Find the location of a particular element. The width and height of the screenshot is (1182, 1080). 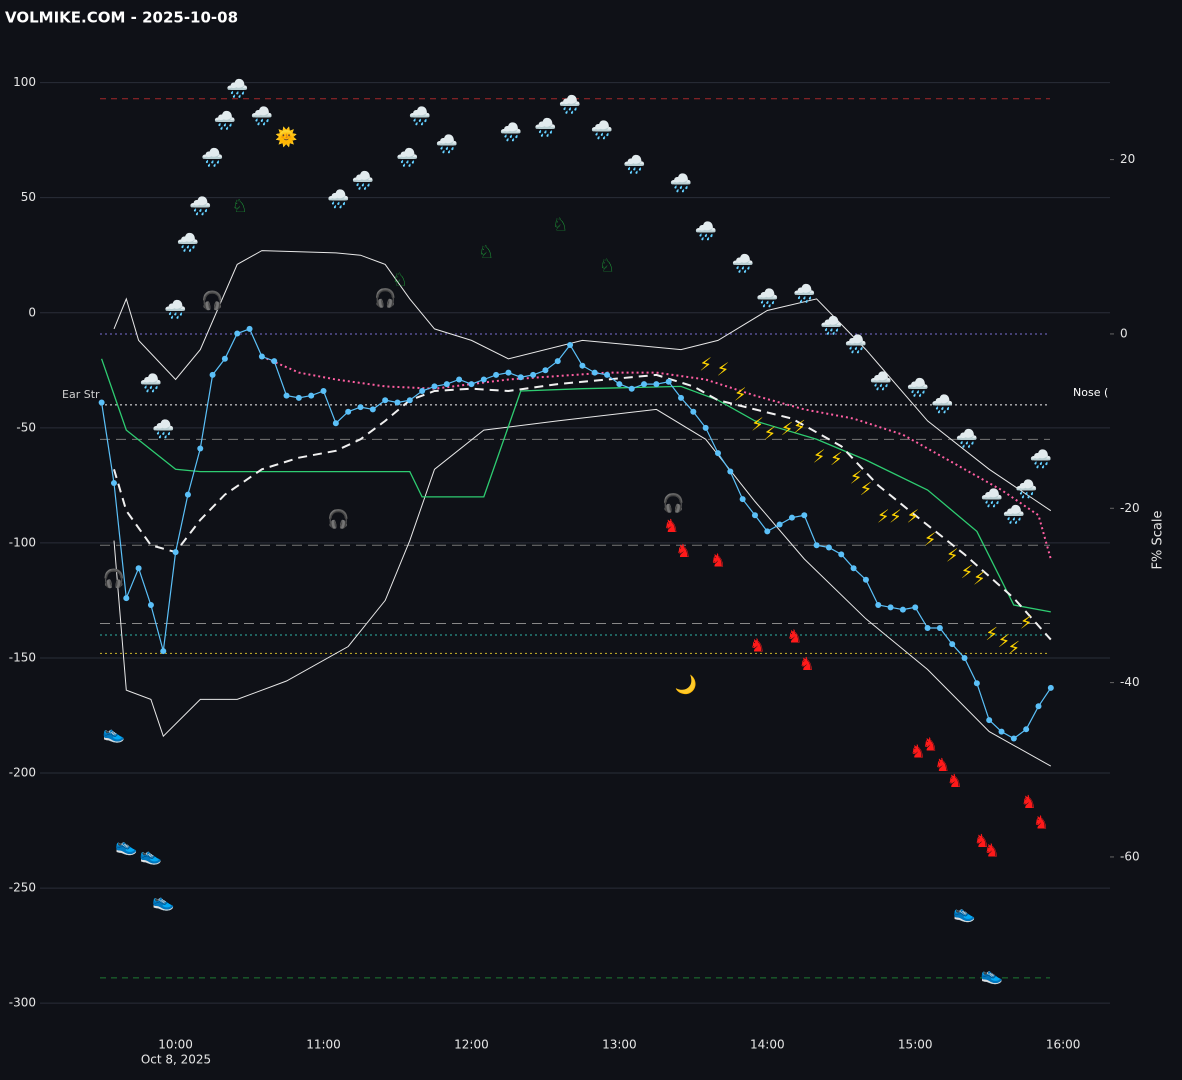

chart-title: VOLMIKE.COM - 2025-10-08 is located at coordinates (121, 18).